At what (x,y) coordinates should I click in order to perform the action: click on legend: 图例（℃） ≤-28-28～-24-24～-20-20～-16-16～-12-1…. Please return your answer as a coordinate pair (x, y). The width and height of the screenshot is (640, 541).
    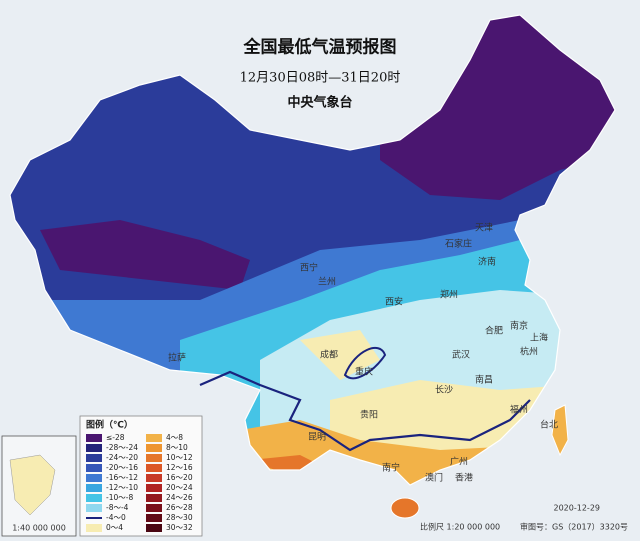
    Looking at the image, I should click on (141, 476).